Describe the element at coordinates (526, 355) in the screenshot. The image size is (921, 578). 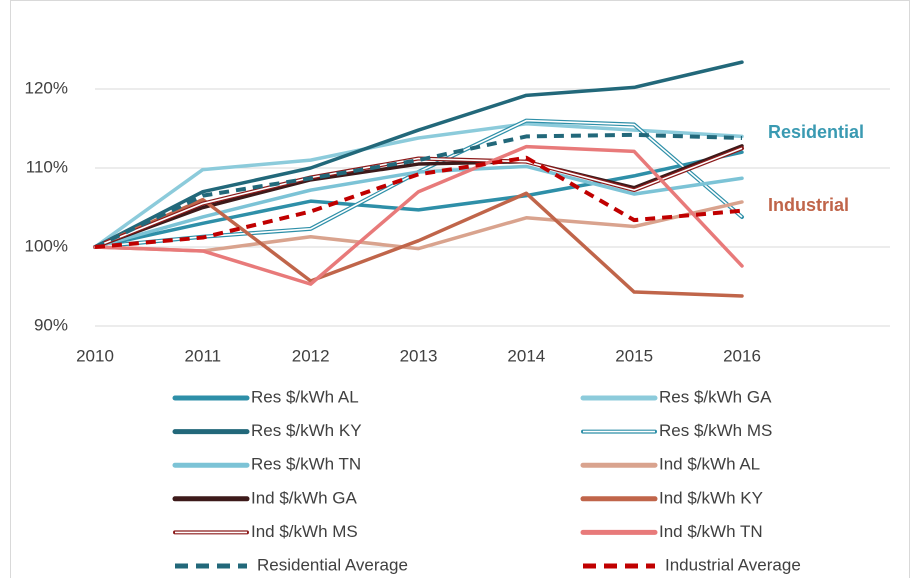
I see `x-tick-label: 2014` at that location.